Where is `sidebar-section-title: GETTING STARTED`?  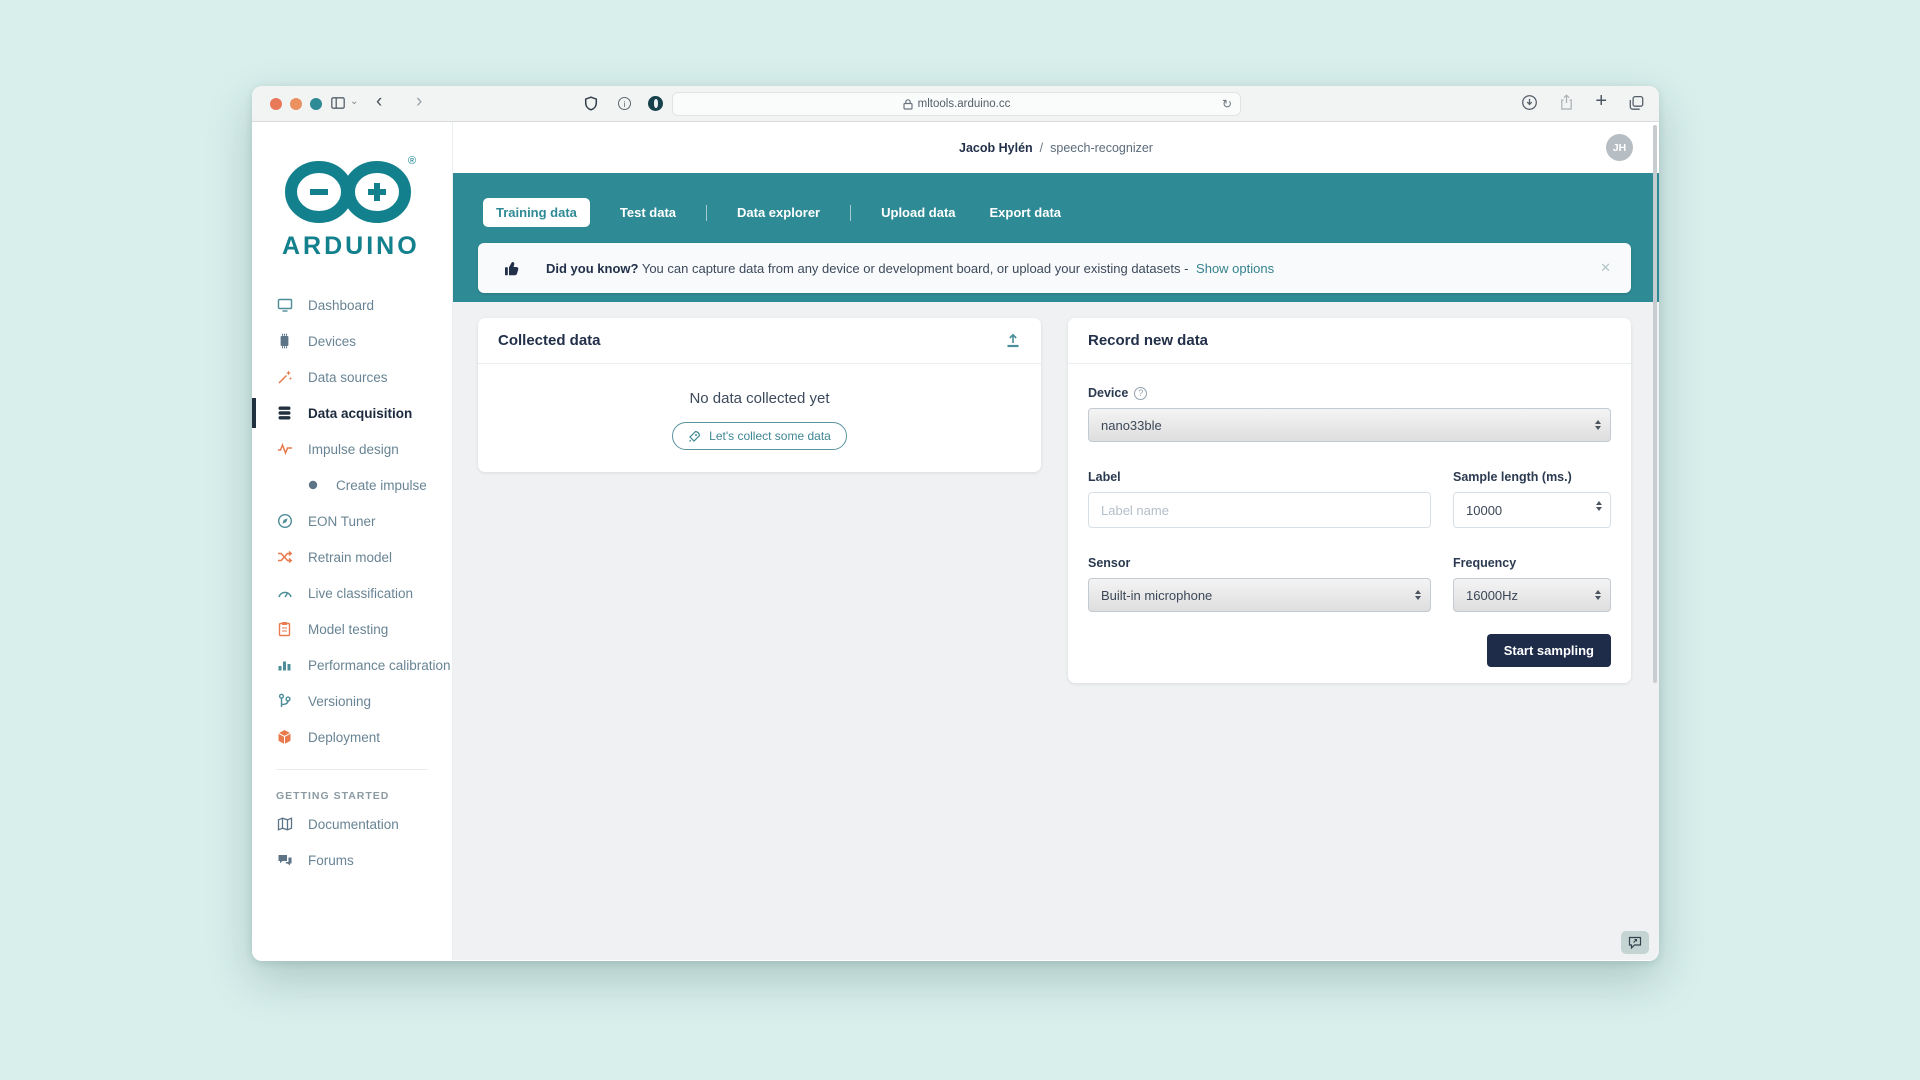
sidebar-section-title: GETTING STARTED is located at coordinates (333, 796).